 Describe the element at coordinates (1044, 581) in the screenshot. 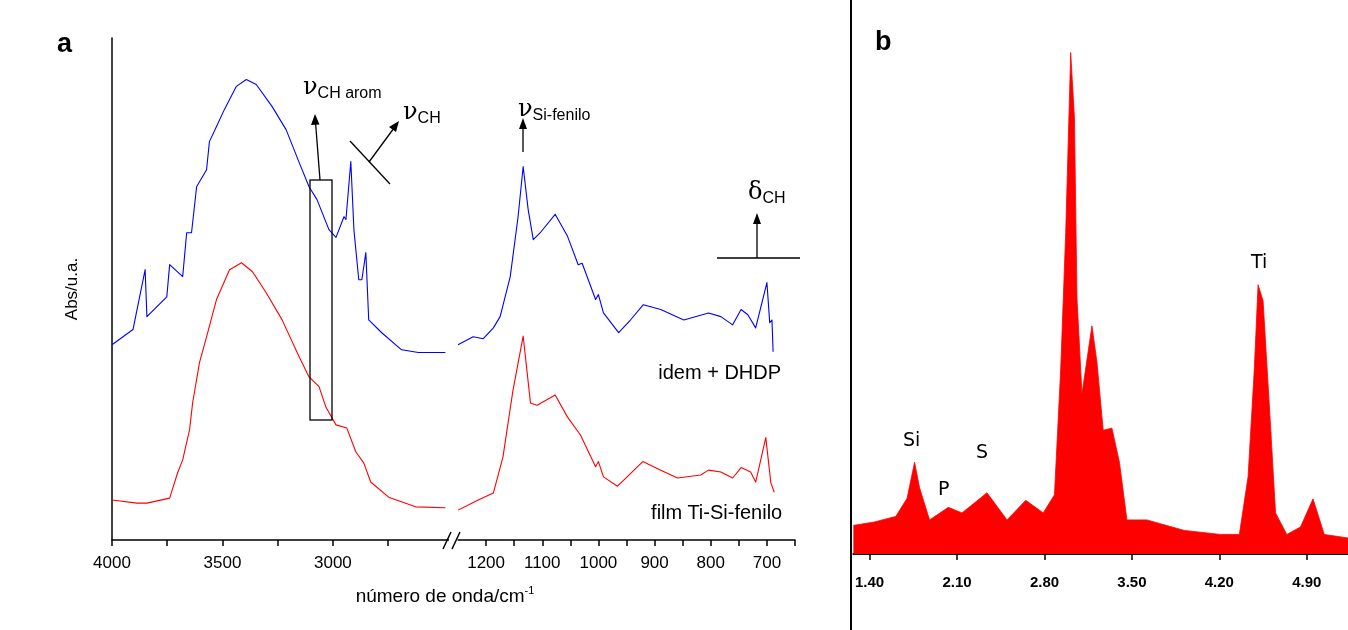

I see `x-tick-label: 2.80` at that location.